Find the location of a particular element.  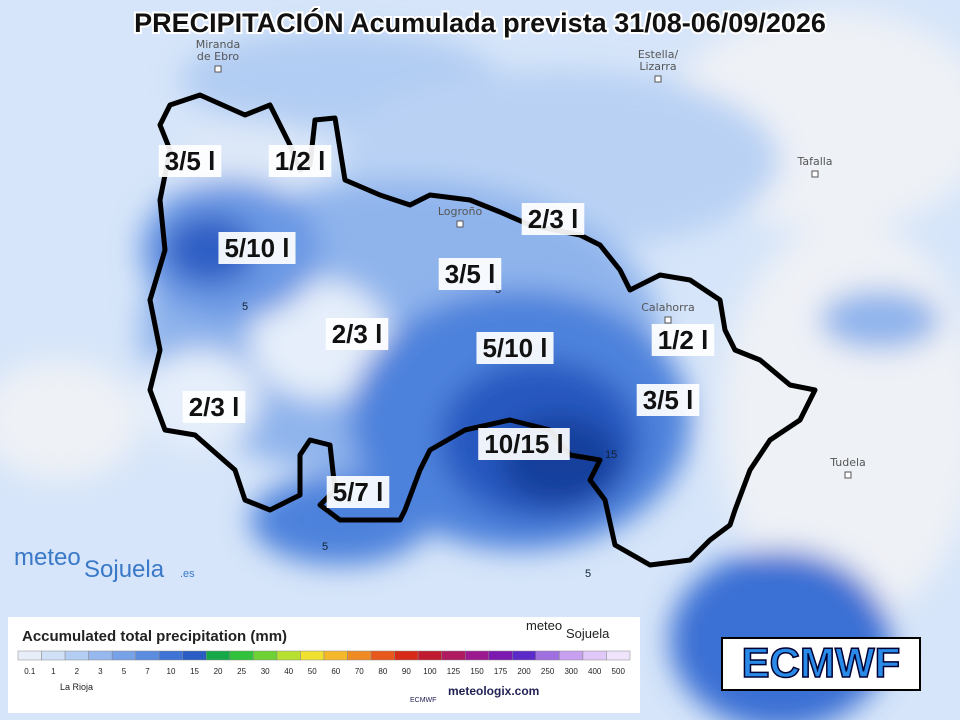

zone-label: 10/15 l is located at coordinates (524, 444).